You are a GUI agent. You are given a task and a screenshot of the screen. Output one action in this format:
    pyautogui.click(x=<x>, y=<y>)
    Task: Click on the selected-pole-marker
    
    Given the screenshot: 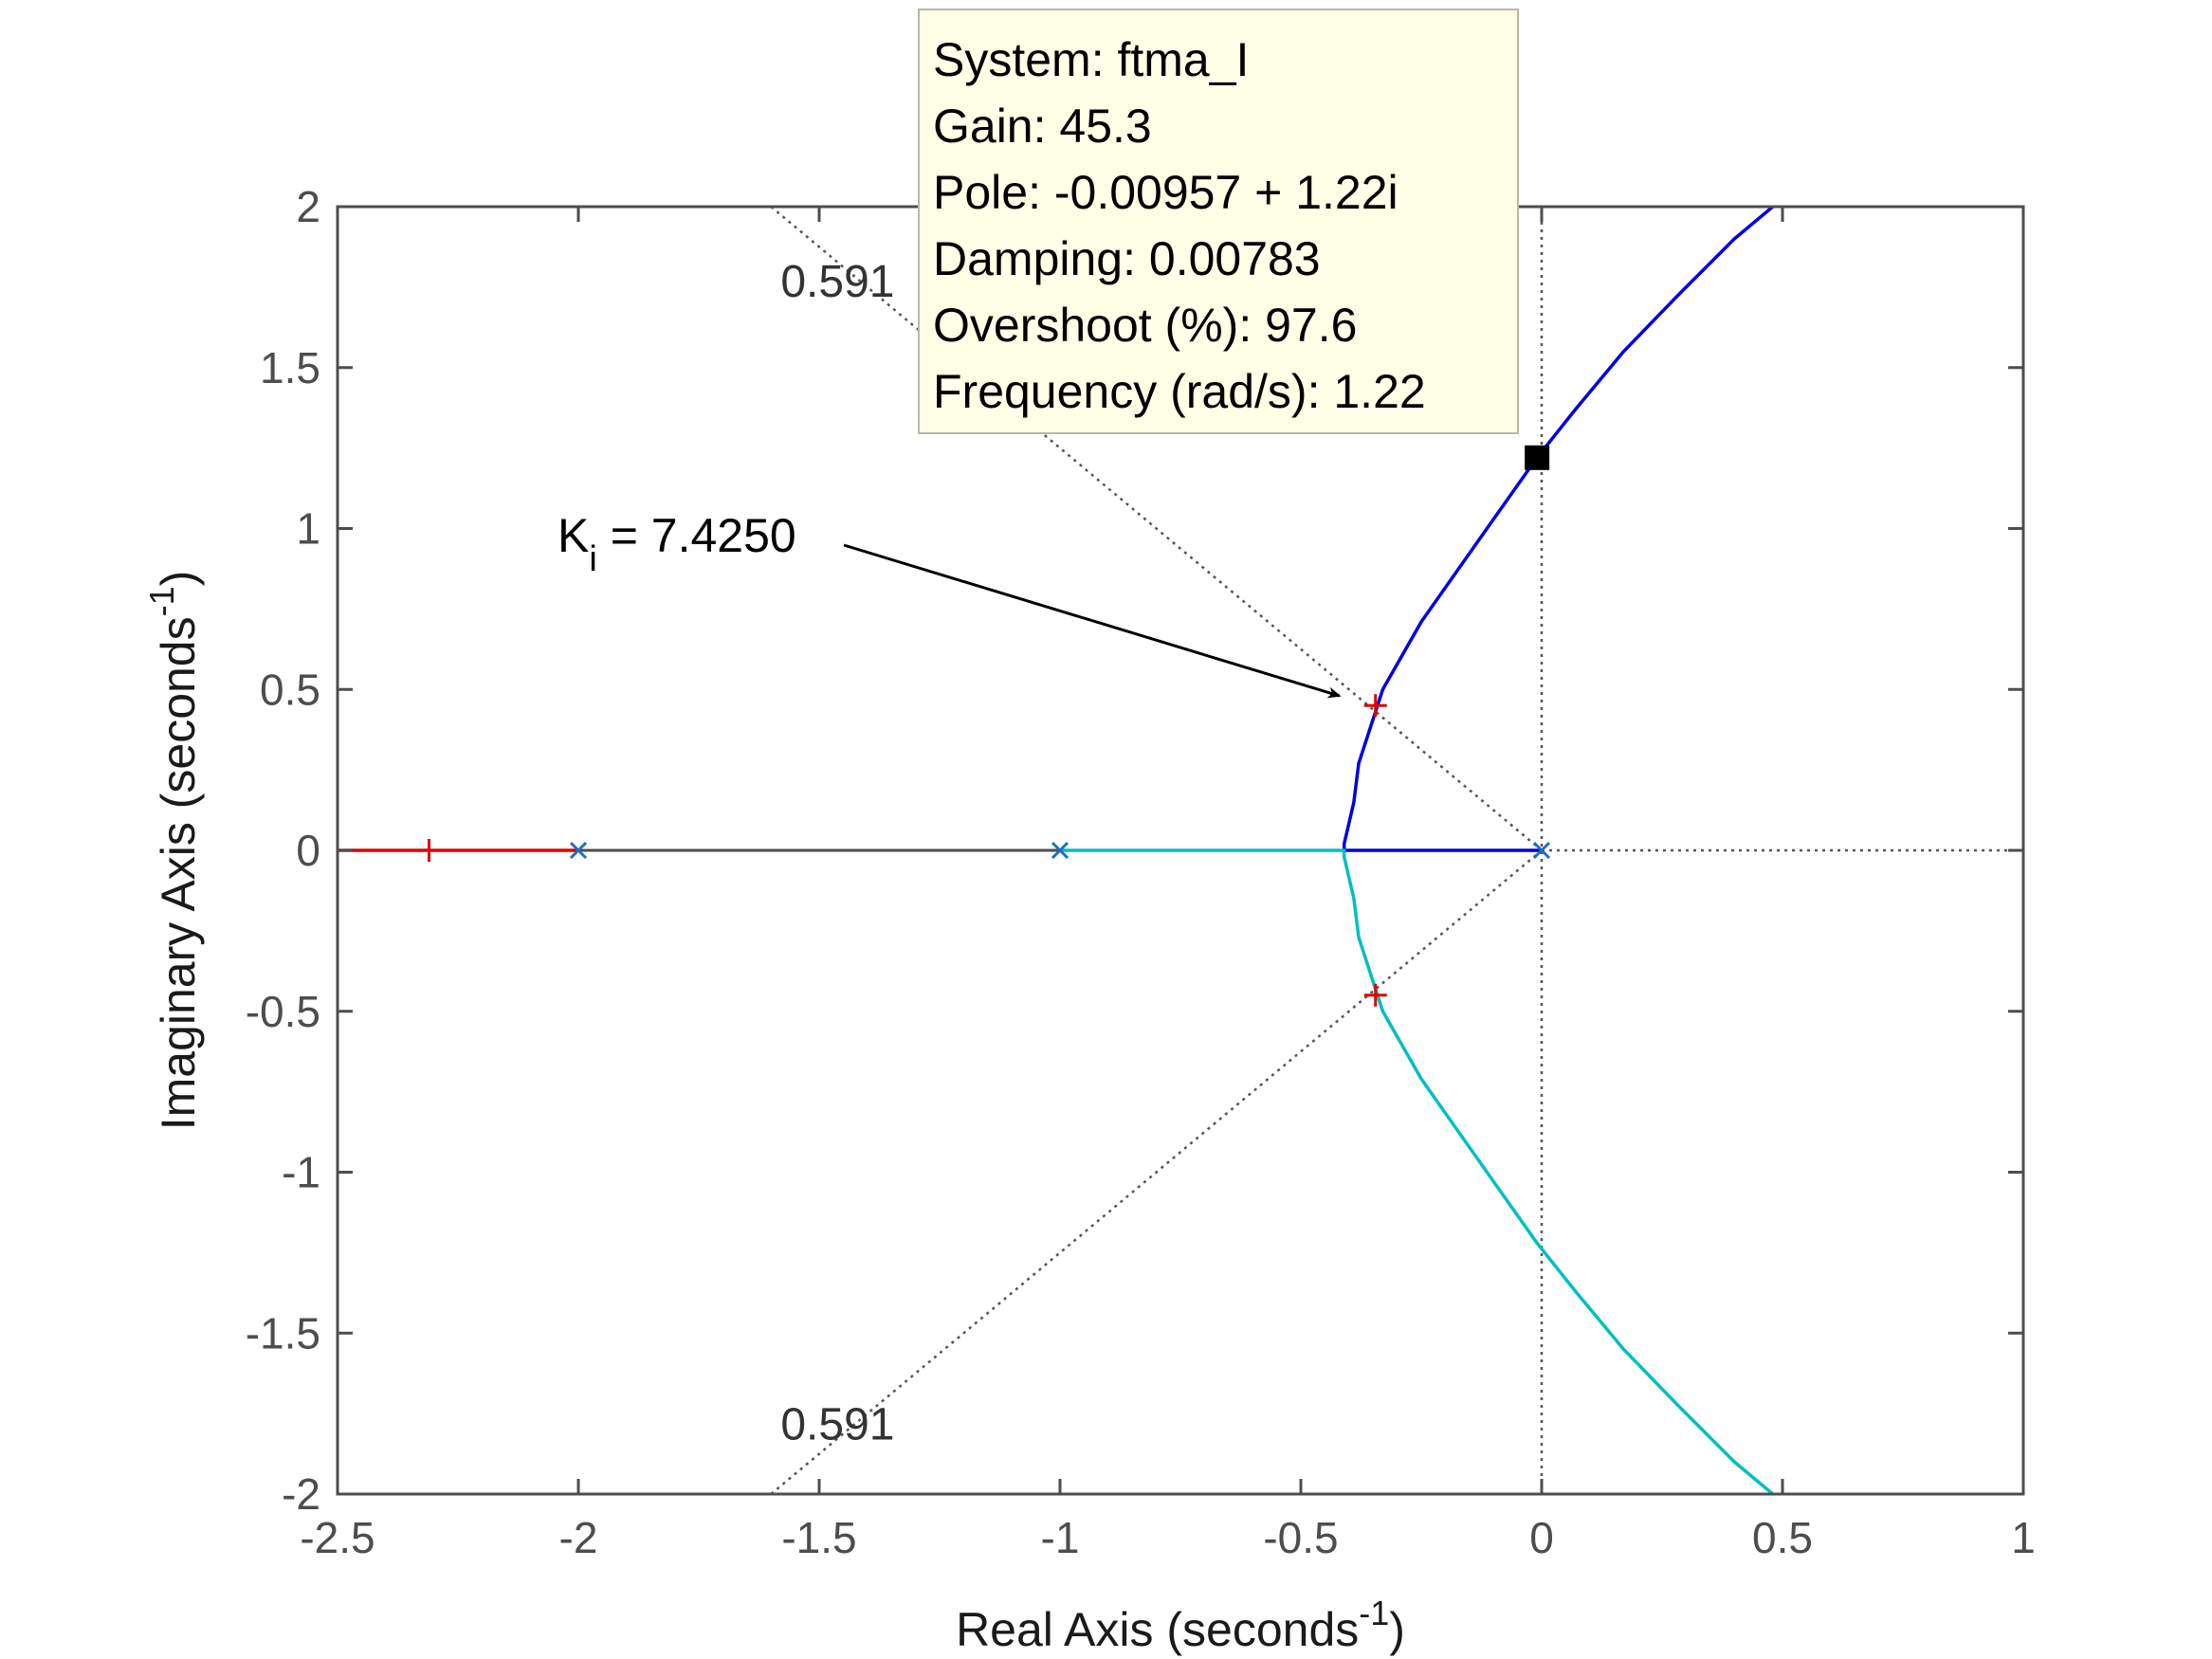 What is the action you would take?
    pyautogui.click(x=1537, y=457)
    